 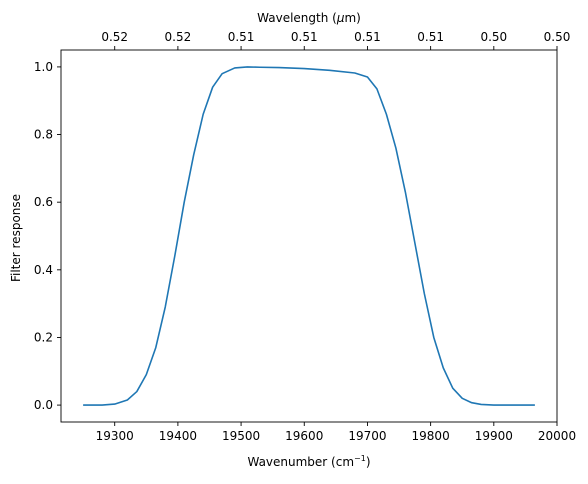 I want to click on x-tick-label: 19600, so click(x=304, y=436).